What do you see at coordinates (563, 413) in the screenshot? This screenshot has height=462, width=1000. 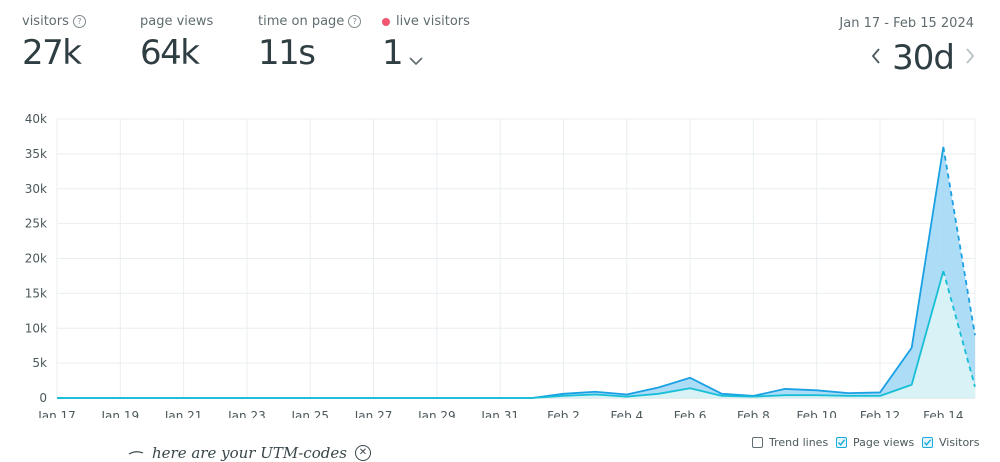 I see `x-tick-label: Feb 2` at bounding box center [563, 413].